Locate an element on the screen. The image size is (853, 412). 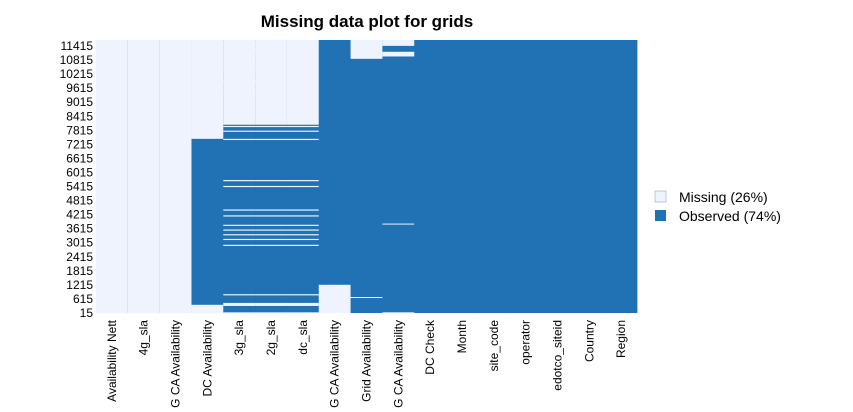
x-tick-label: DC Availability is located at coordinates (207, 358).